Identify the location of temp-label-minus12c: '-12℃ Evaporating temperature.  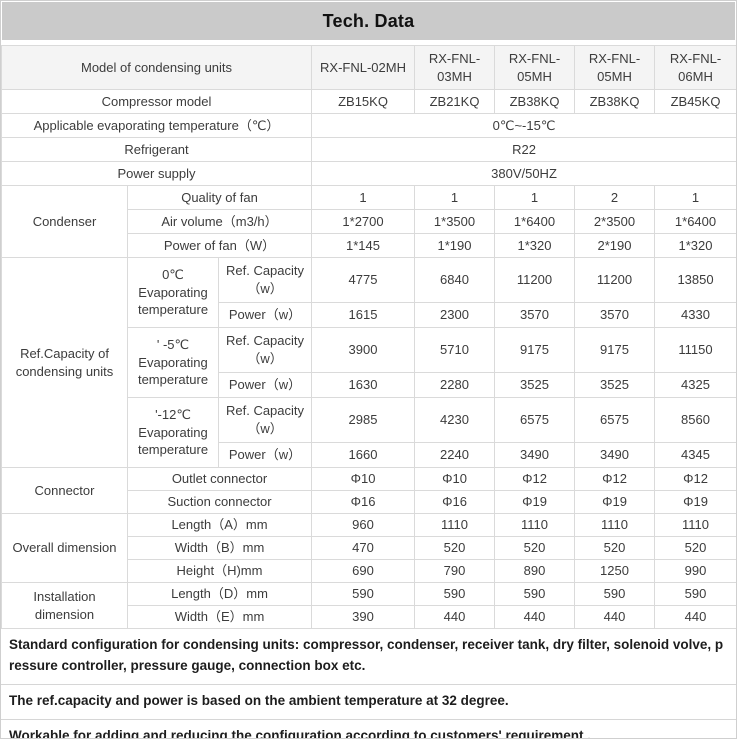
(173, 432).